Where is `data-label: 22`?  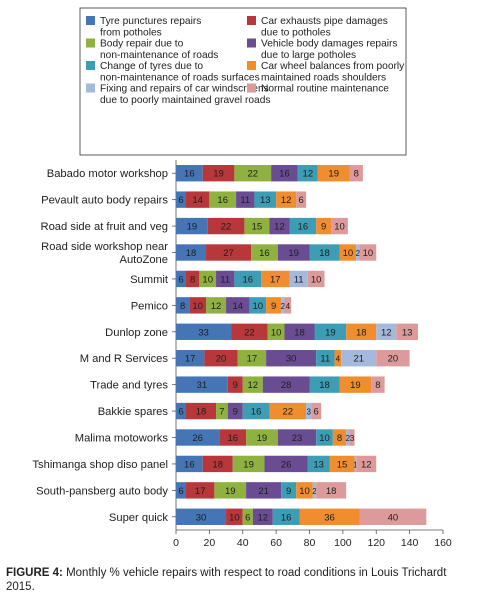
data-label: 22 is located at coordinates (249, 332).